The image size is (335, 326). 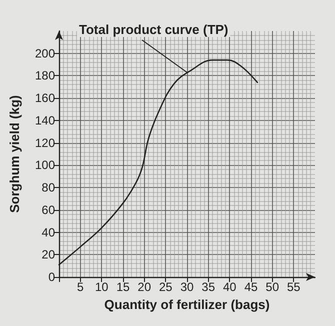 I want to click on x-tick-label: 30, so click(x=187, y=287).